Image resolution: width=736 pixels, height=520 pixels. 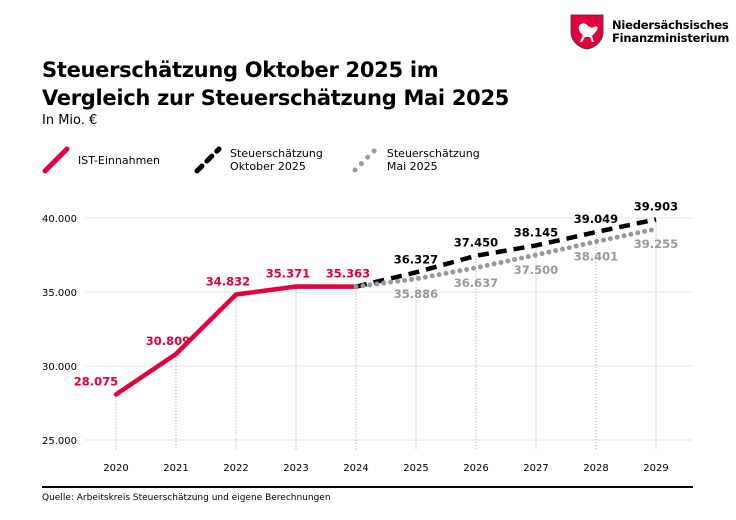 I want to click on divider, so click(x=367, y=487).